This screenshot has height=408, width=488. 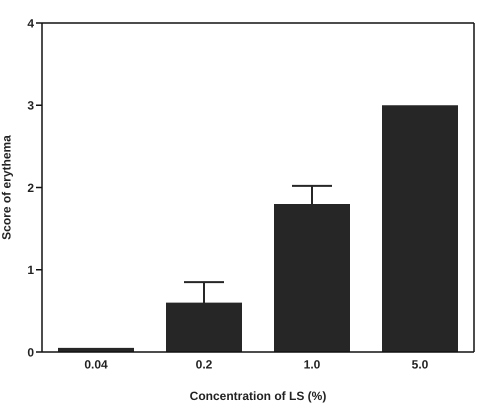 I want to click on x-tick-label: 5.0, so click(x=420, y=365).